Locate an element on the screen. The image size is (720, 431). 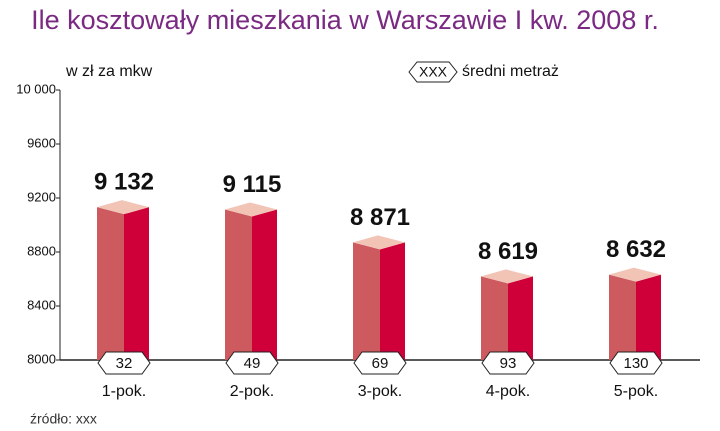
area-value: 32 is located at coordinates (124, 363).